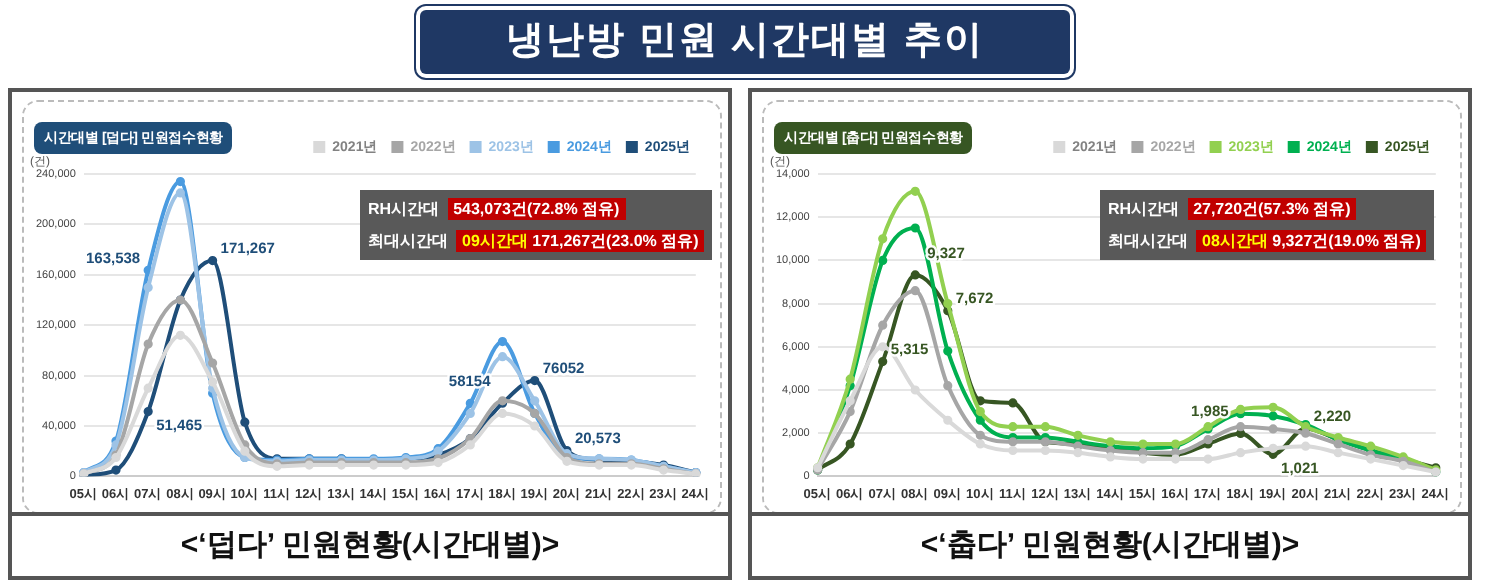  I want to click on text: <‘춥다’ 민원현황(시간대별)>, so click(1110, 544).